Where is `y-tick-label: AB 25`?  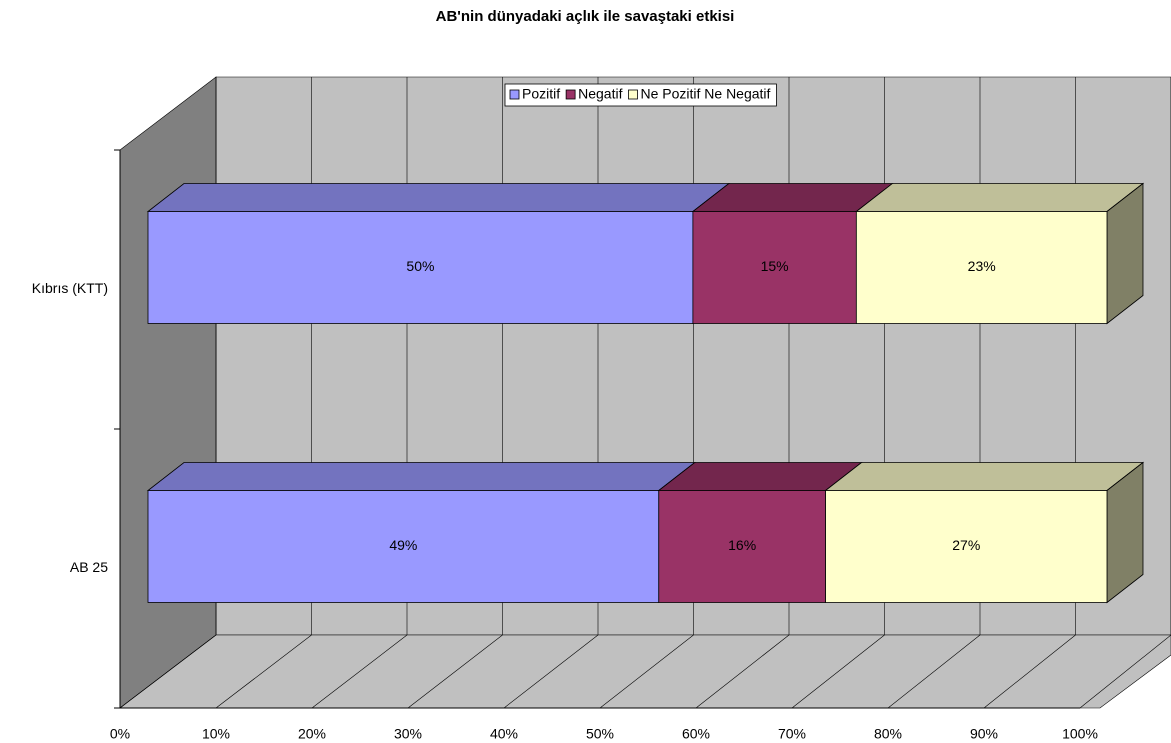
y-tick-label: AB 25 is located at coordinates (89, 567).